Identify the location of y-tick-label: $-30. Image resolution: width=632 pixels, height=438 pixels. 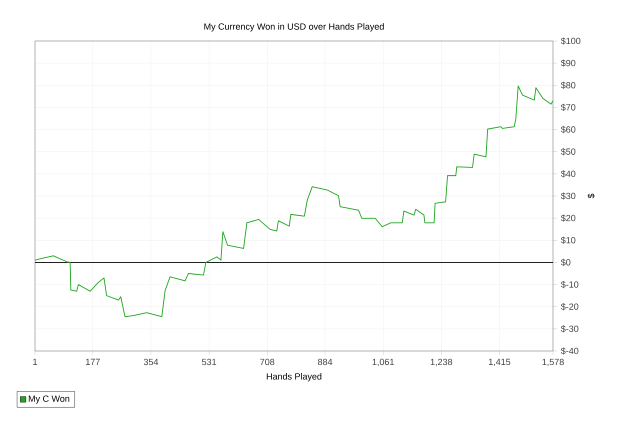
(569, 328).